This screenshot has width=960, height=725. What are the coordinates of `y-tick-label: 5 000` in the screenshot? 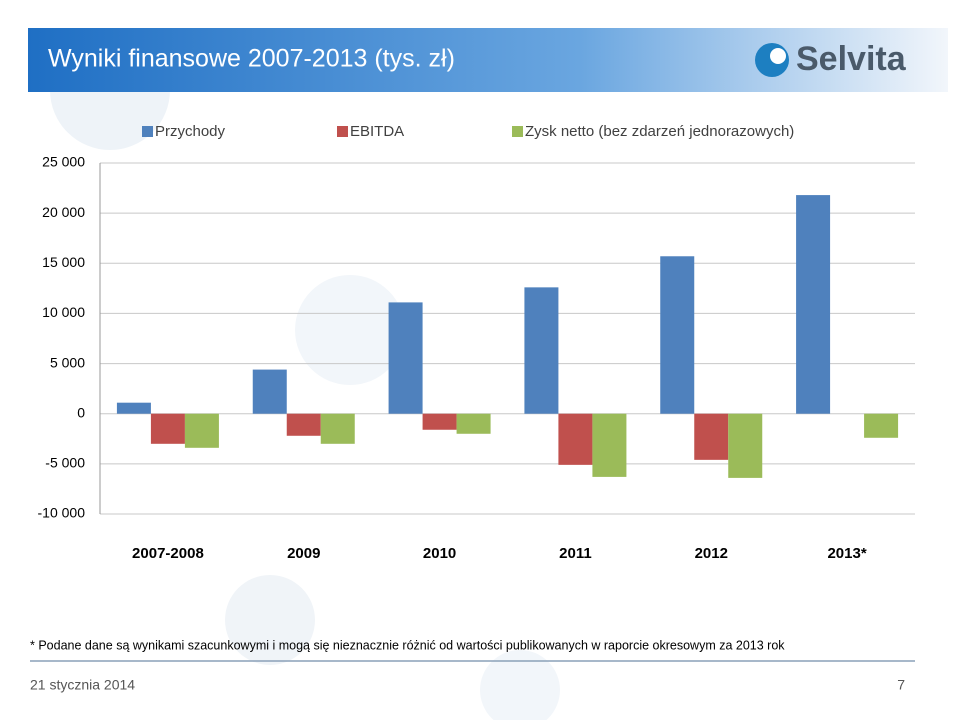 It's located at (67, 362).